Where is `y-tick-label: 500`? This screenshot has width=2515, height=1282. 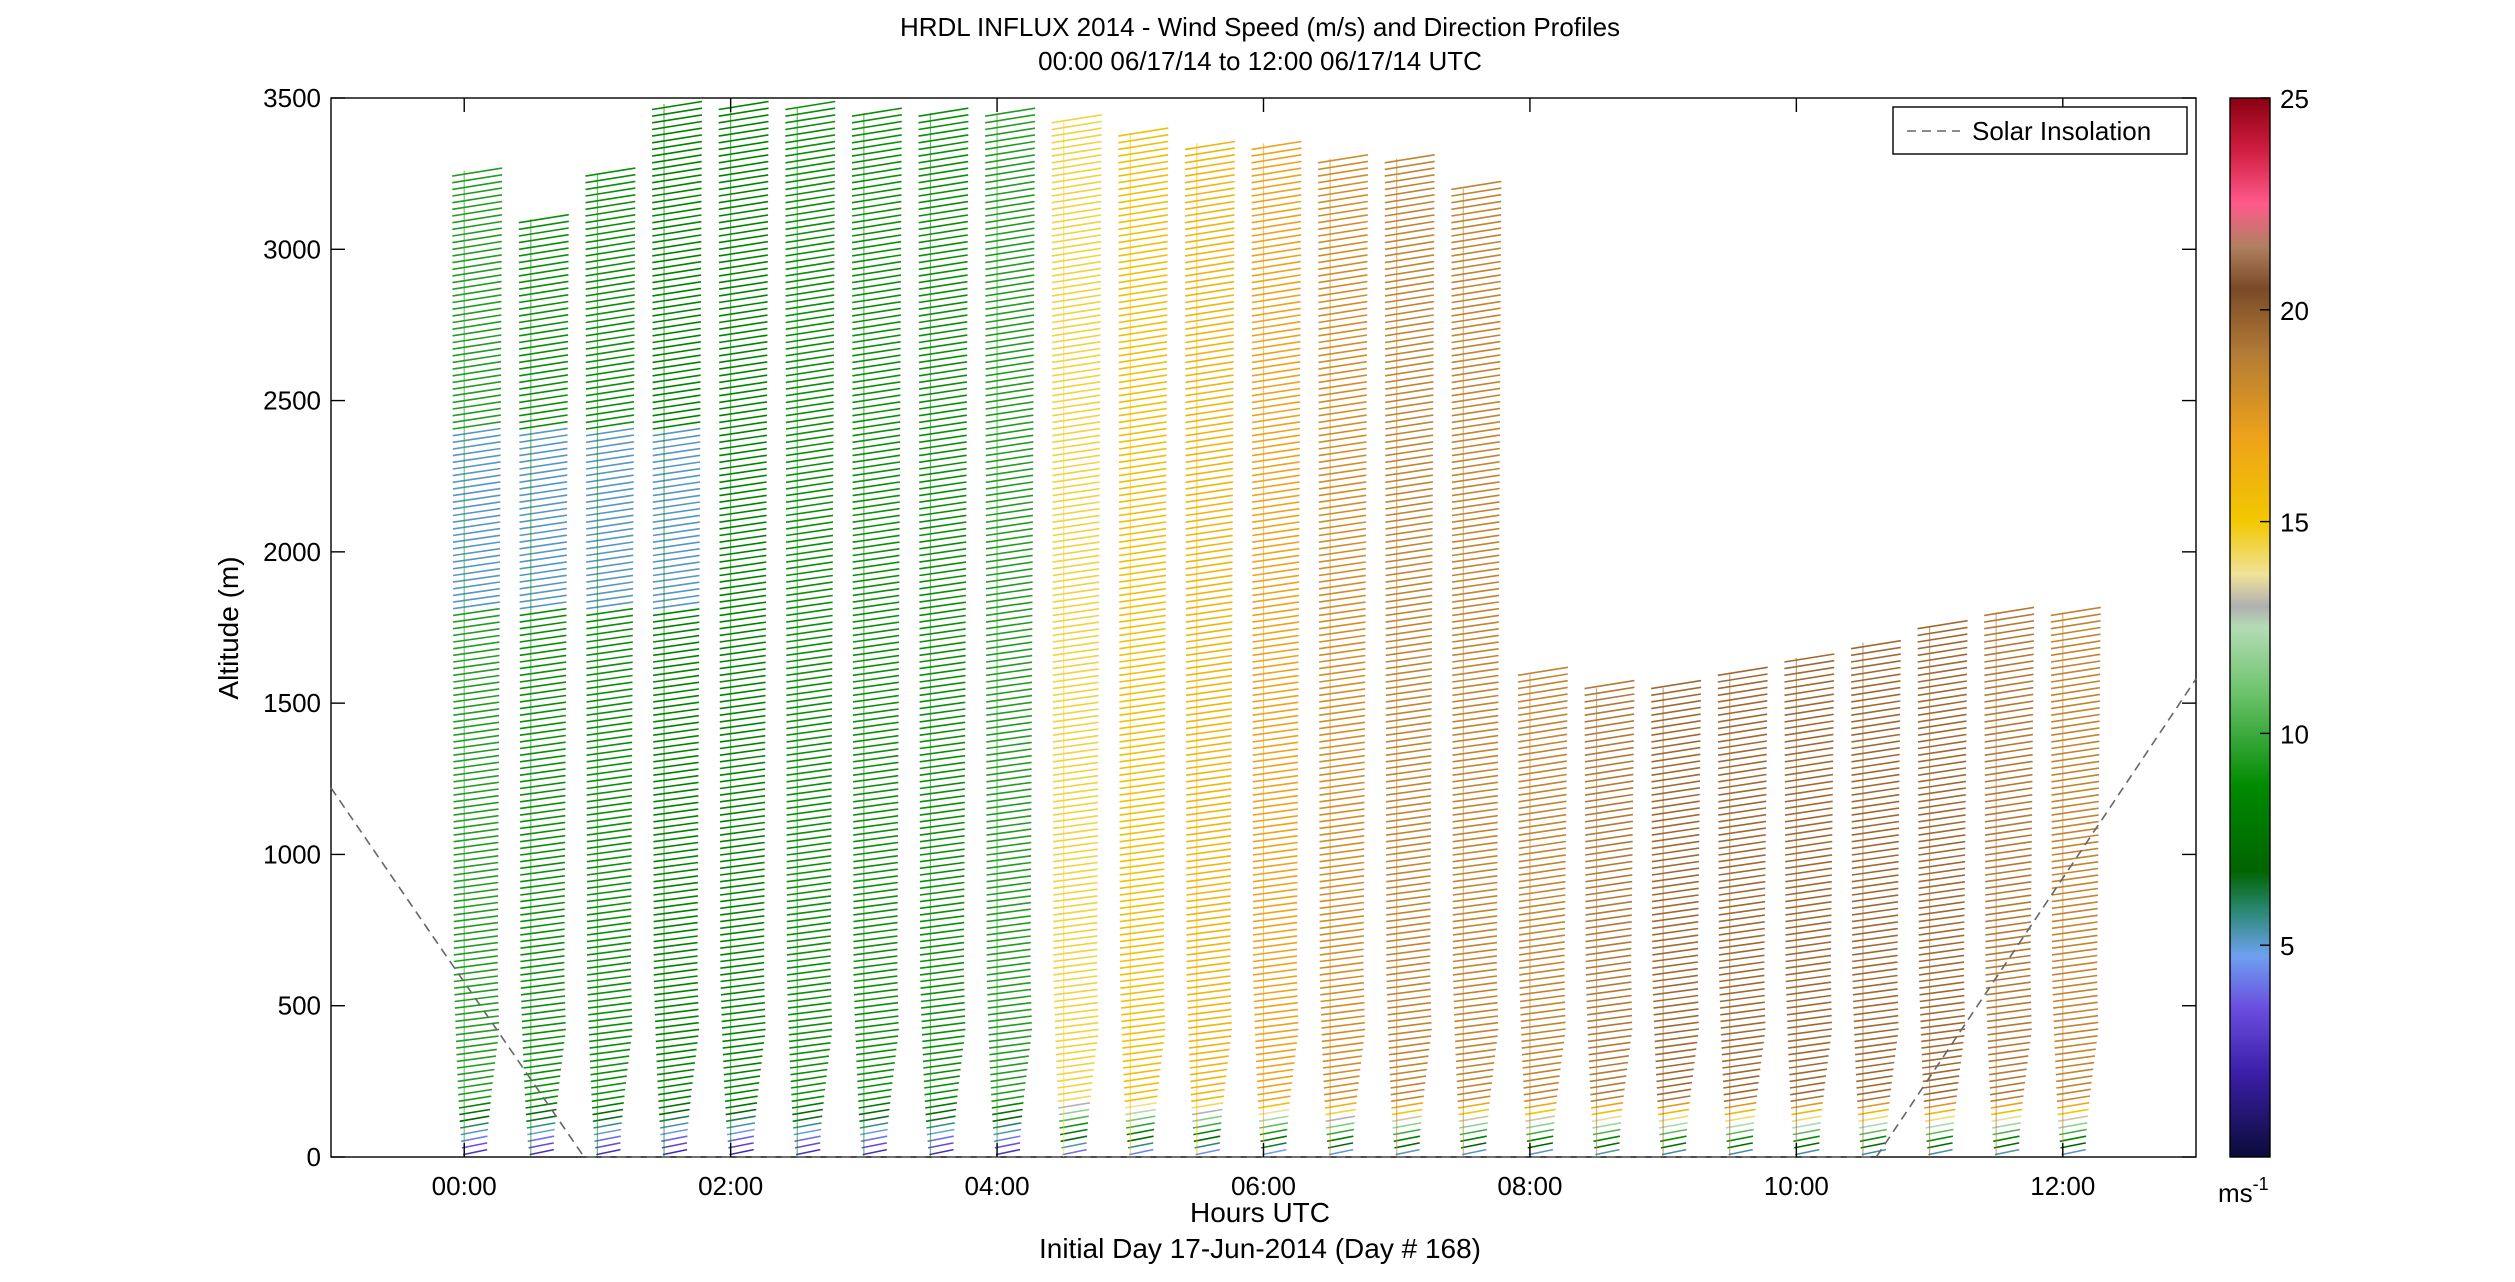 y-tick-label: 500 is located at coordinates (299, 1006).